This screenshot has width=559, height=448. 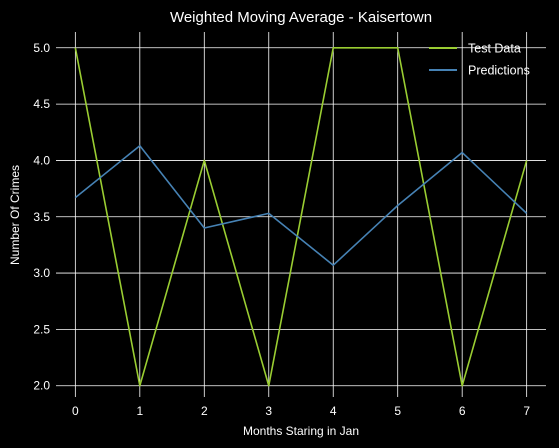 I want to click on y-tick-label: 3.0, so click(x=41, y=273).